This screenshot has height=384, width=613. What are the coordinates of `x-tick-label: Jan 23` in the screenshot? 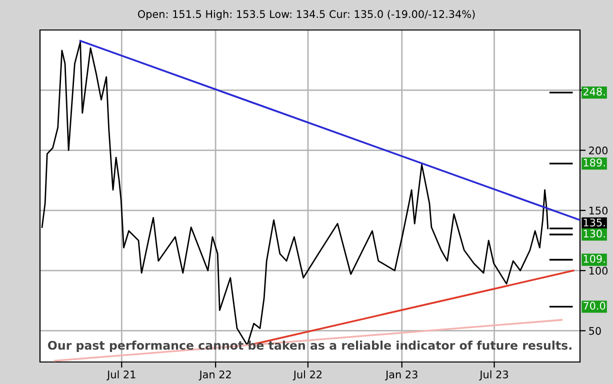 It's located at (401, 375).